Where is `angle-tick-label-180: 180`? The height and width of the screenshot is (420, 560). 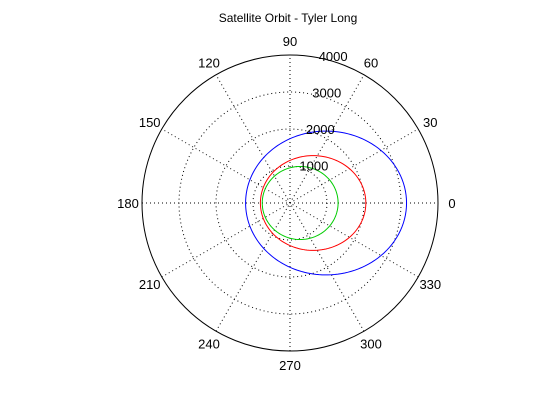 angle-tick-label-180: 180 is located at coordinates (128, 203).